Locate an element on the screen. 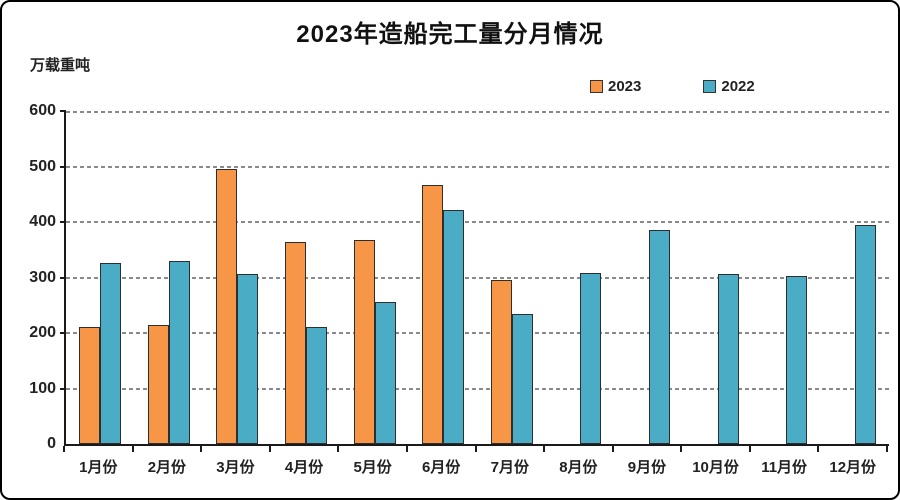 This screenshot has height=500, width=900. chart-title: 2023年造船完工量分月情况 is located at coordinates (450, 34).